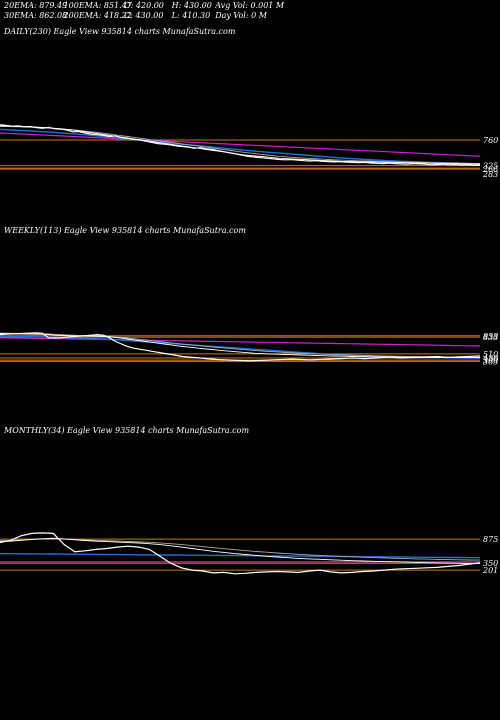 The height and width of the screenshot is (720, 500). I want to click on monthly-price-line, so click(240, 553).